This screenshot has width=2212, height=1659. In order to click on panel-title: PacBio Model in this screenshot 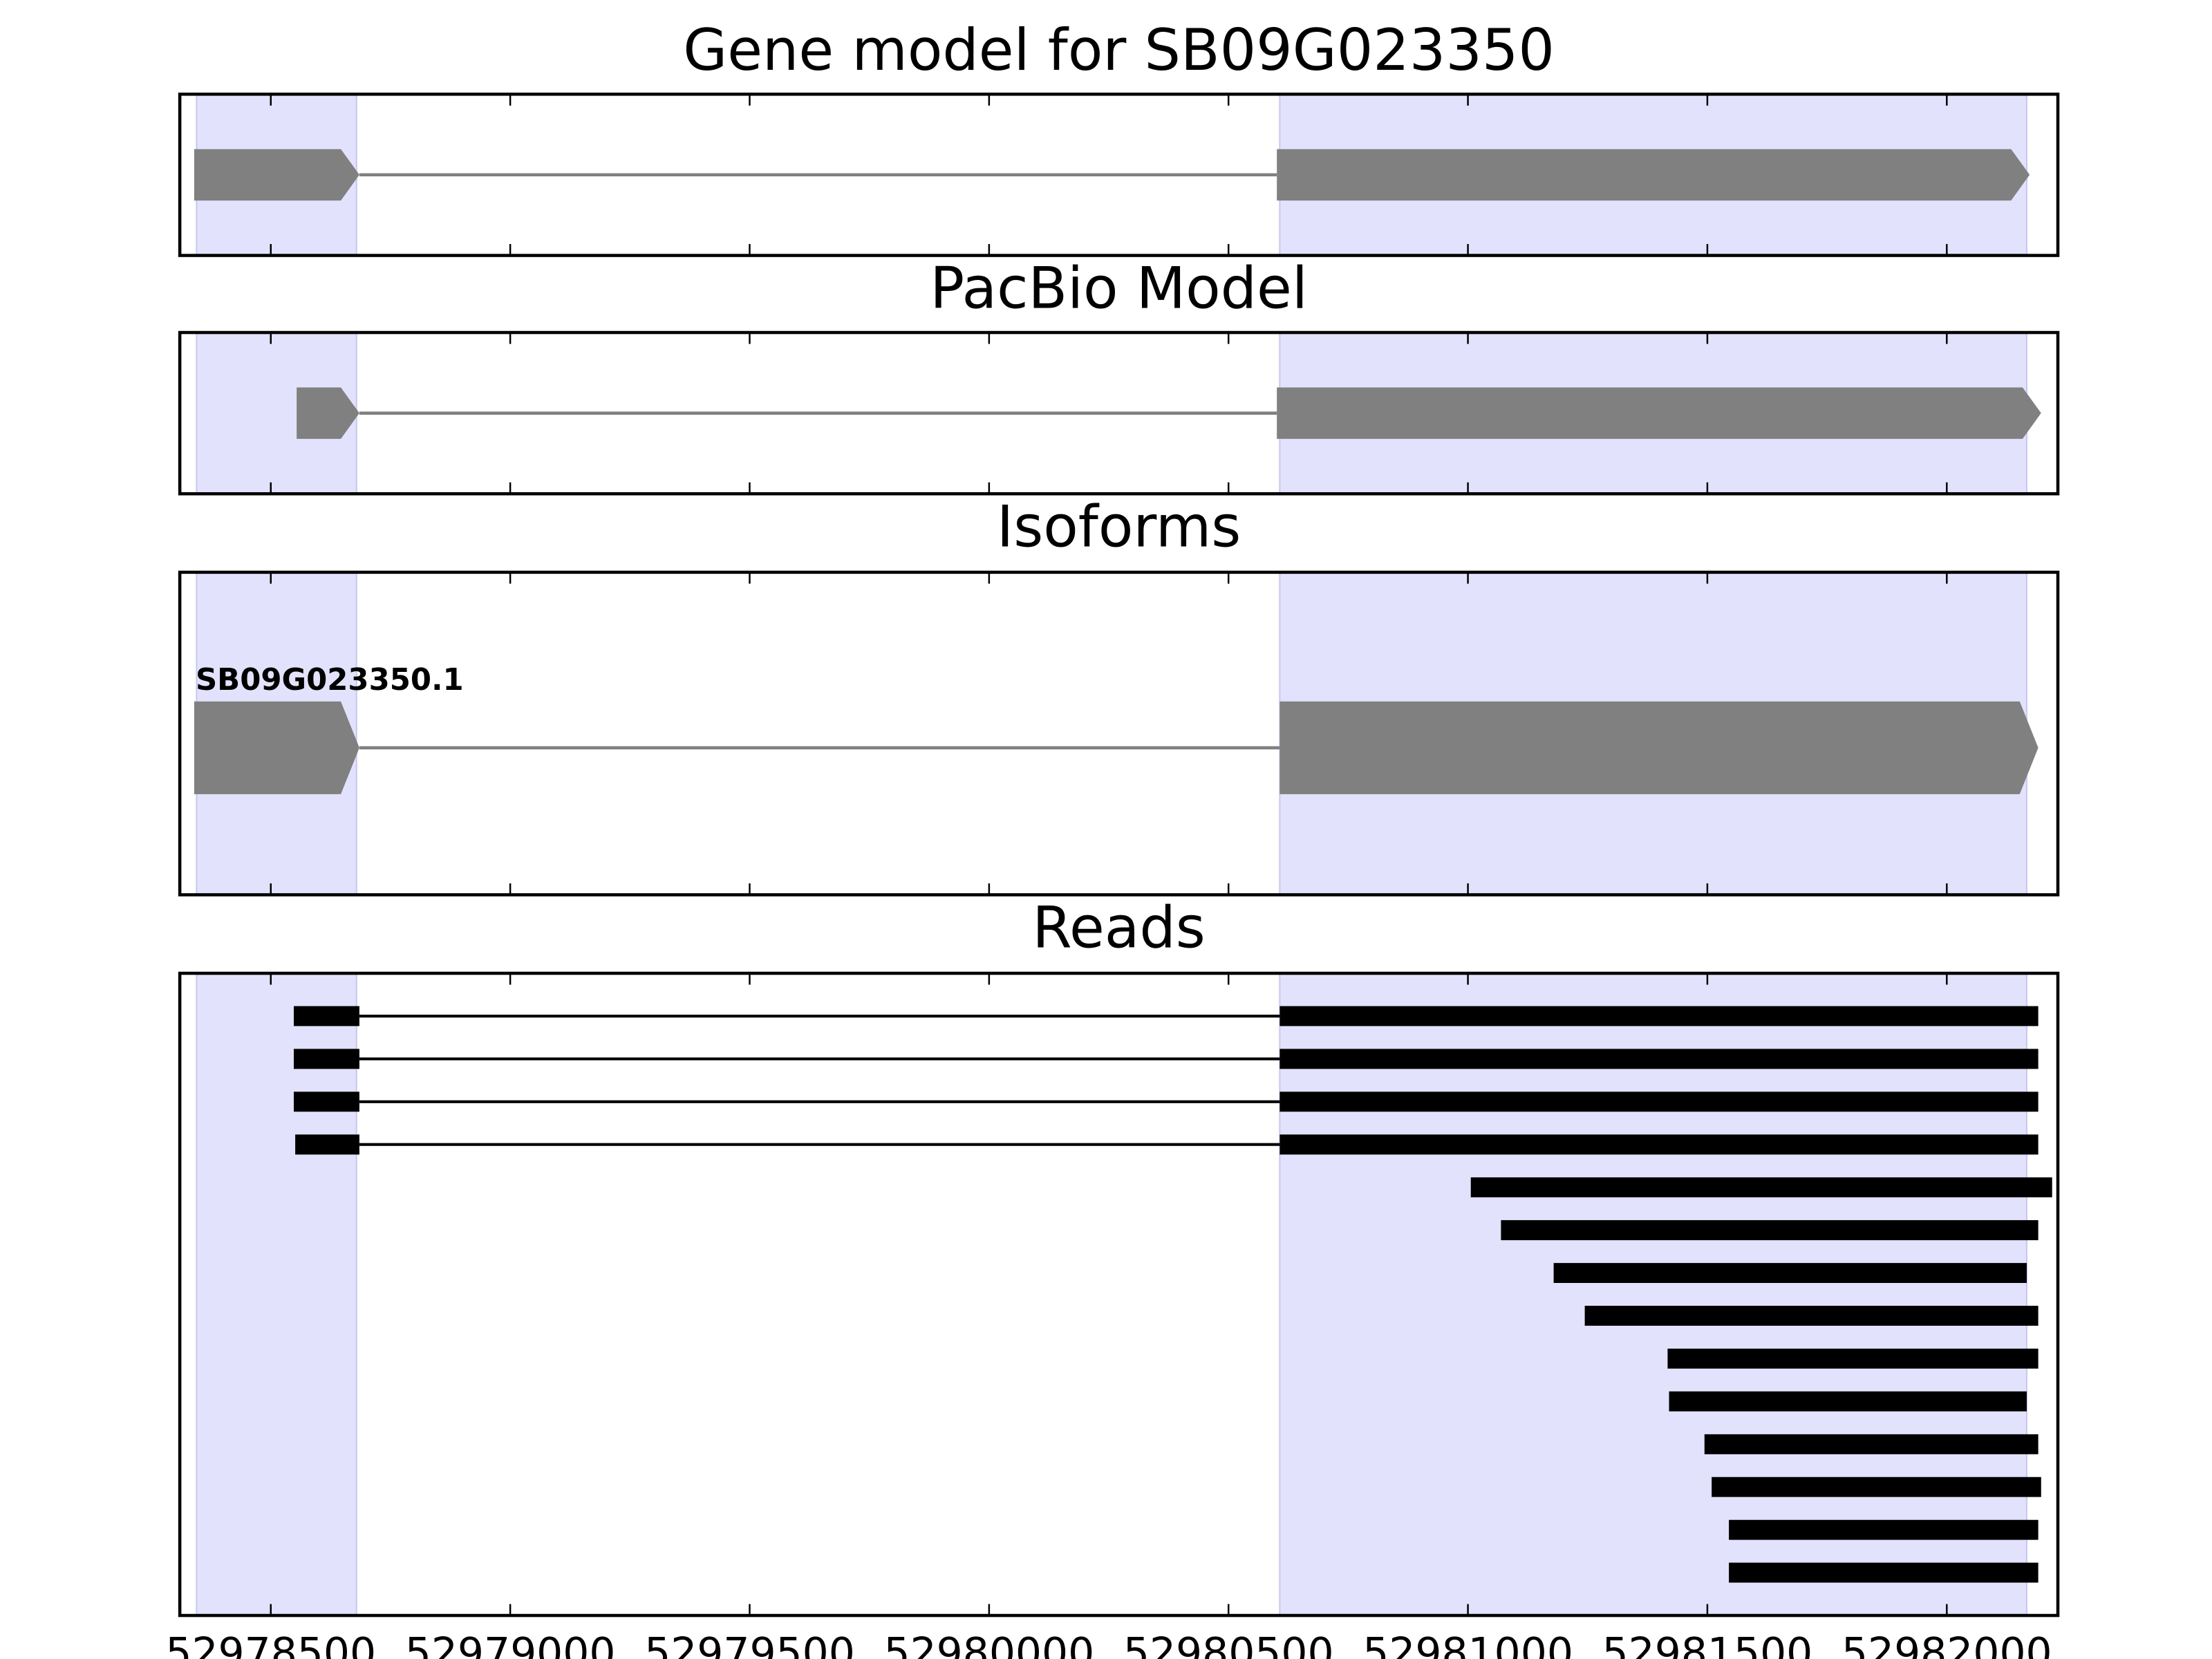, I will do `click(1118, 289)`.